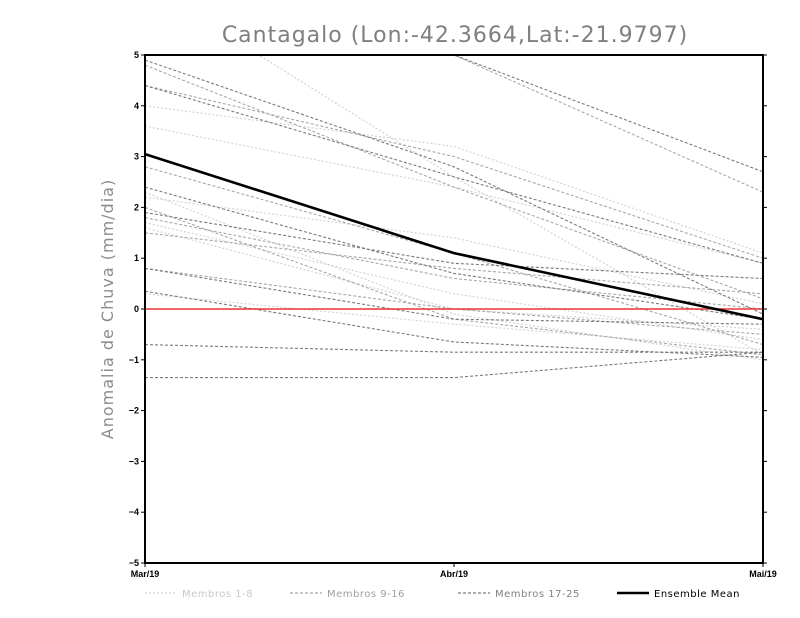  I want to click on y-tick-label: −4, so click(134, 512).